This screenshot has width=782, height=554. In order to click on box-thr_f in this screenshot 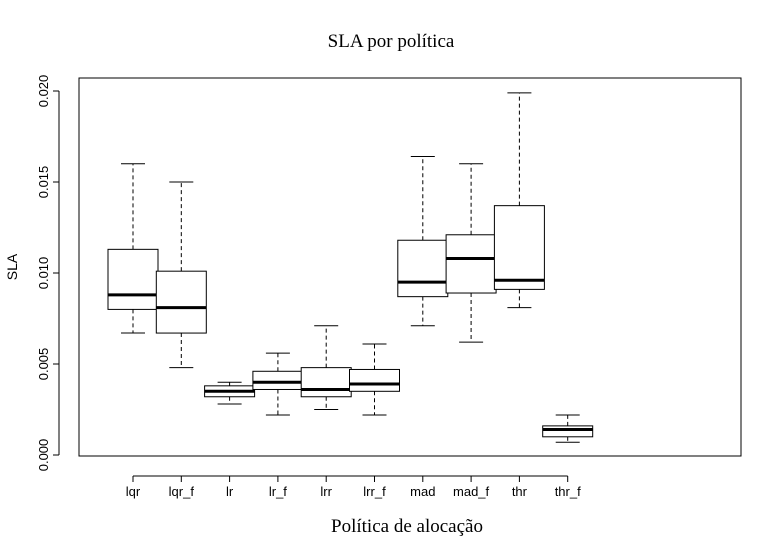, I will do `click(568, 428)`.